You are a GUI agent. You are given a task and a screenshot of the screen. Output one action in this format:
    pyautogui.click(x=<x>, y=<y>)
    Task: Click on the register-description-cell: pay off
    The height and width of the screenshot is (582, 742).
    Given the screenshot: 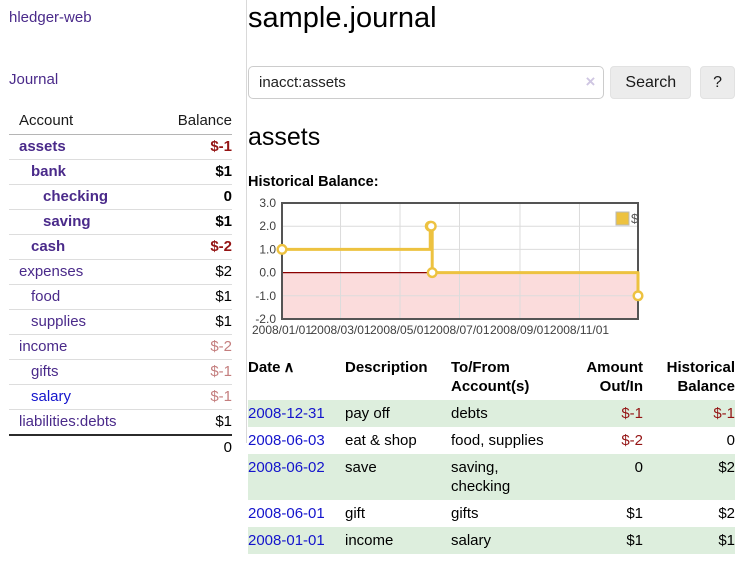 What is the action you would take?
    pyautogui.click(x=367, y=413)
    